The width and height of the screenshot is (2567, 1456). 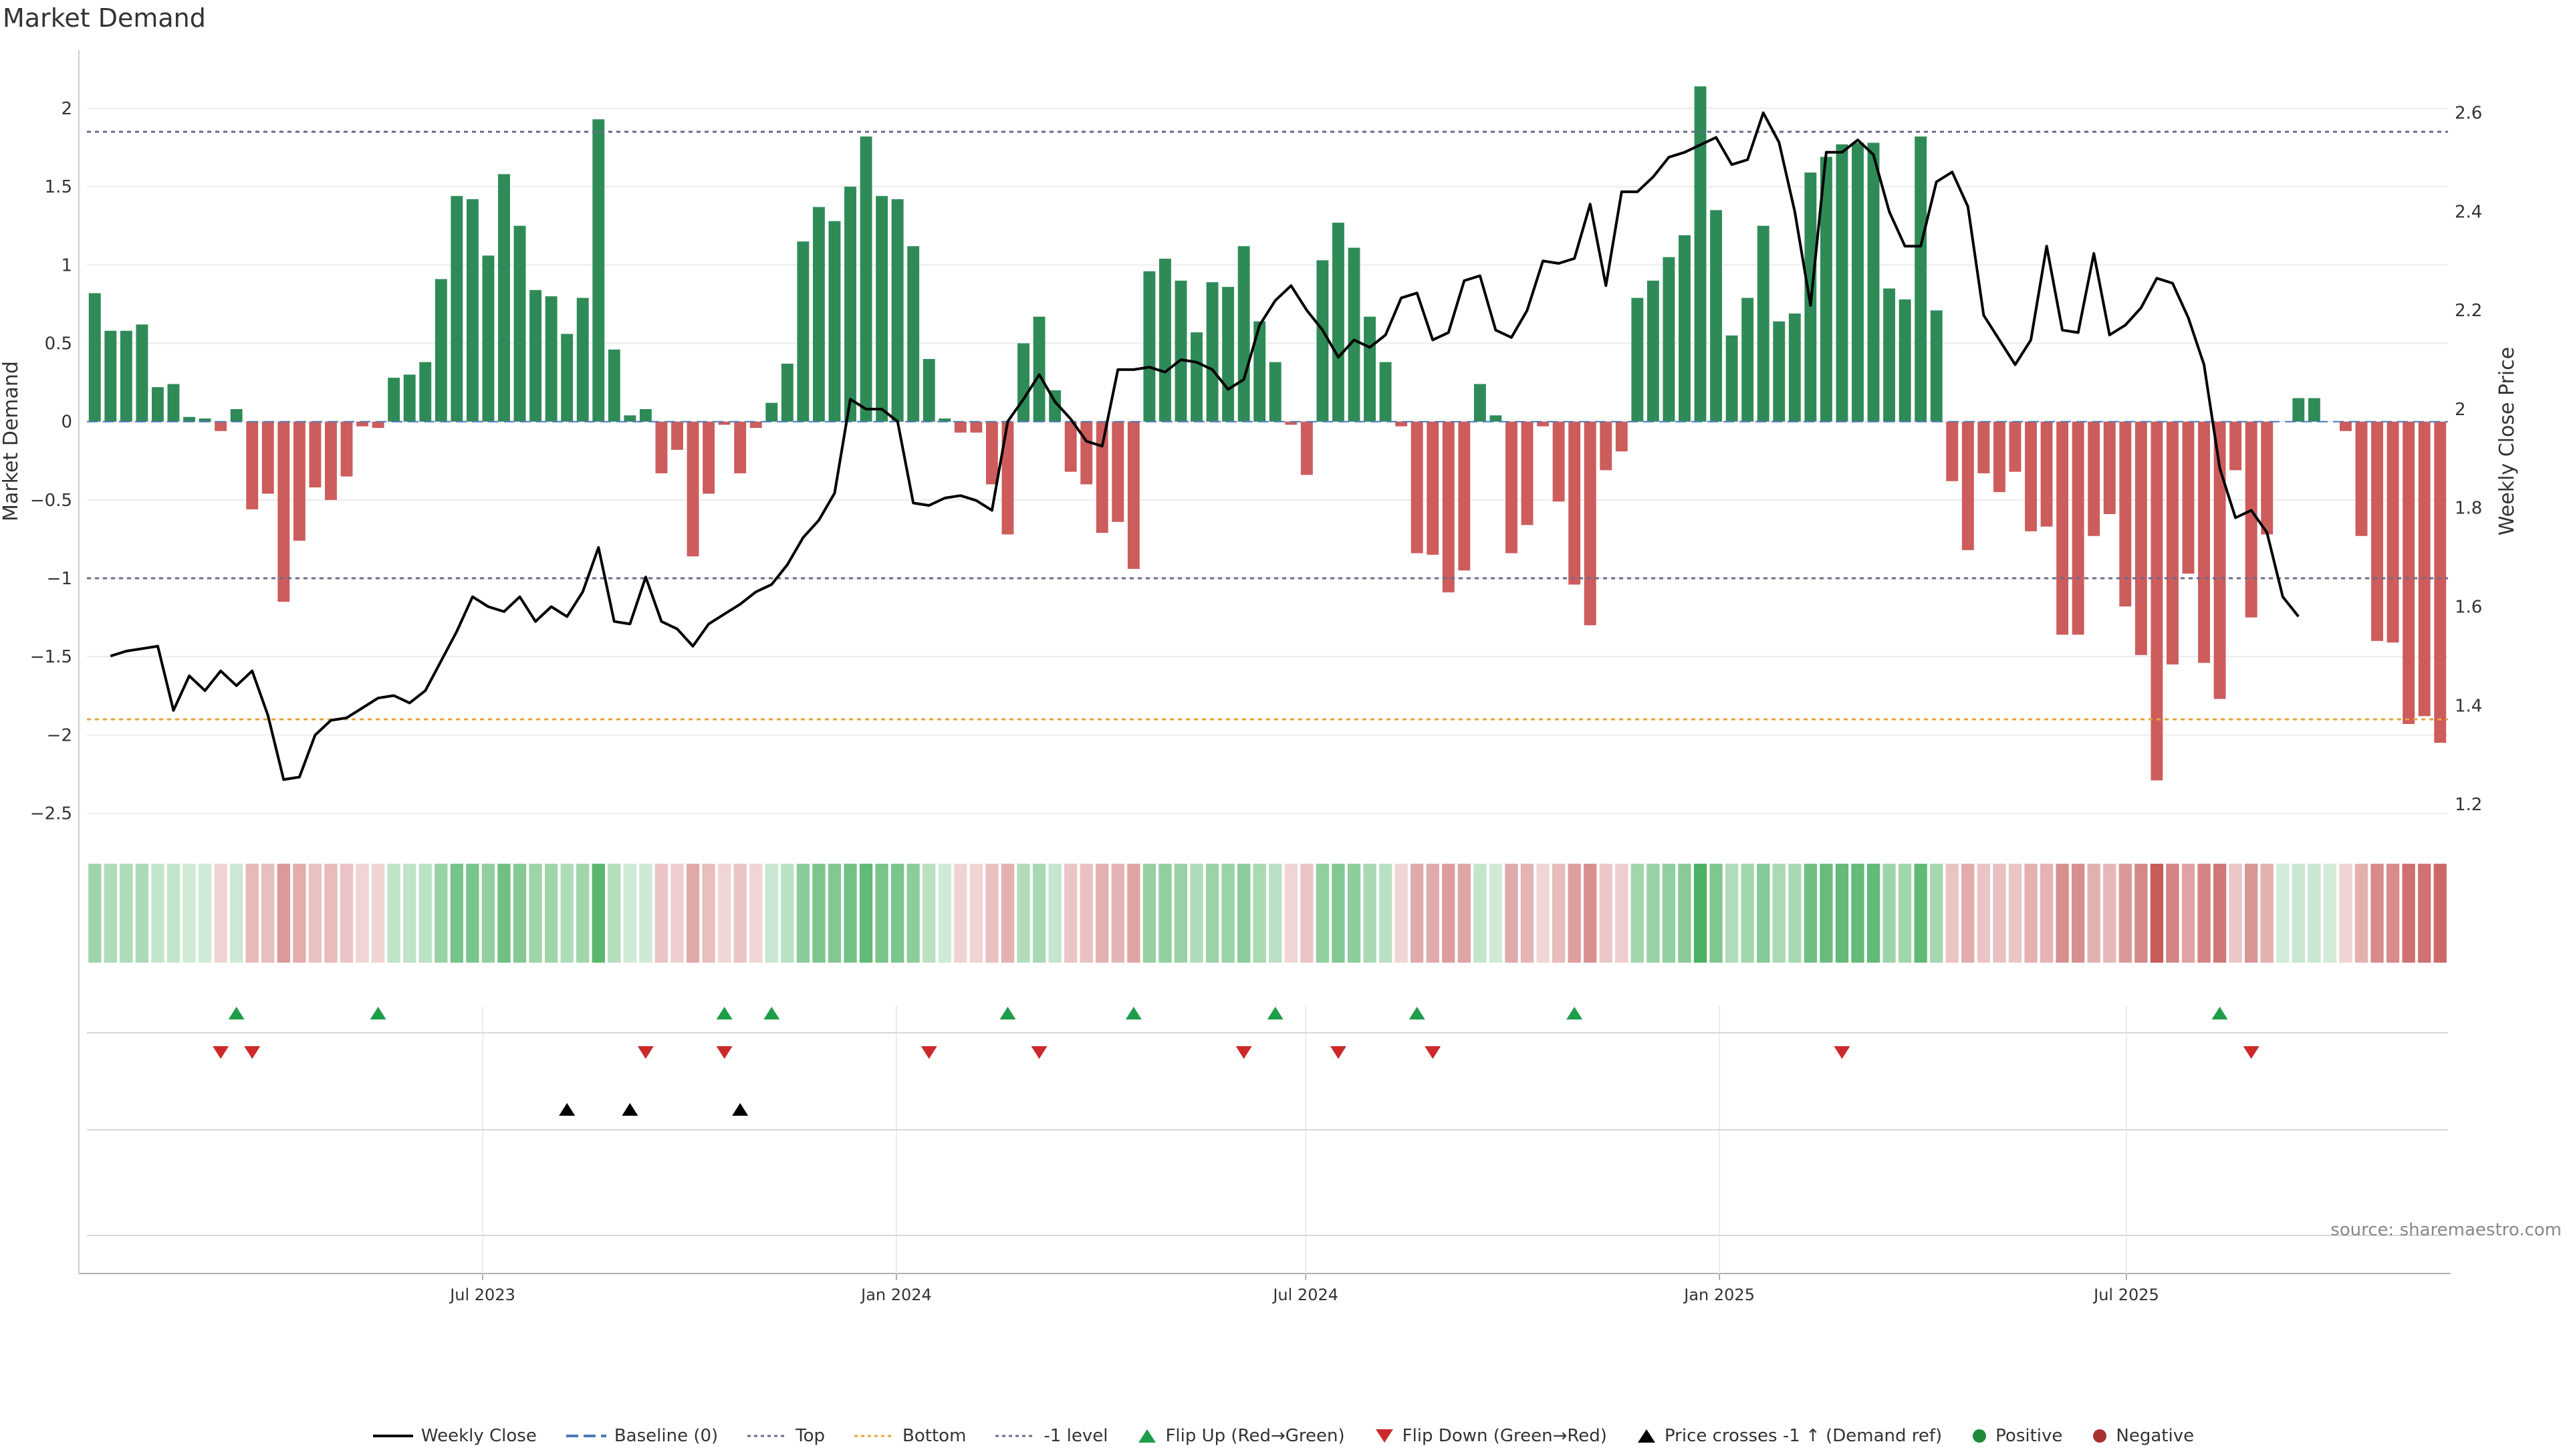 I want to click on legend-label: Weekly Close, so click(x=478, y=1436).